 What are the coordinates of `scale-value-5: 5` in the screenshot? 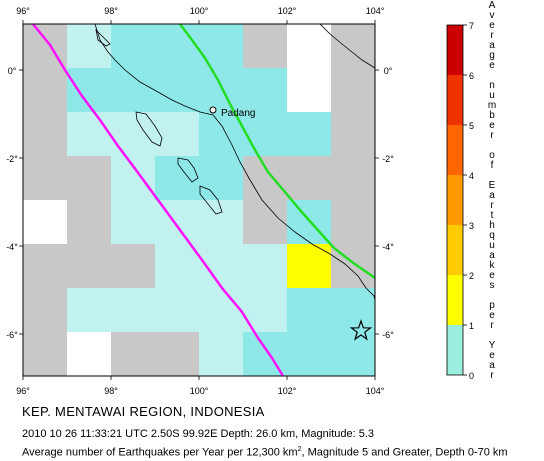 It's located at (471, 126).